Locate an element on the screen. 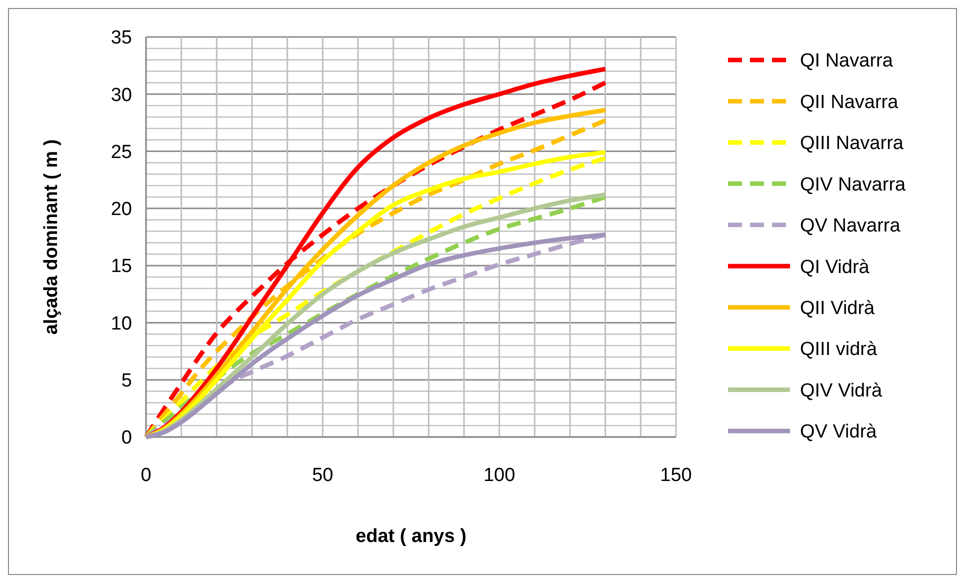  y-tick-label: 15 is located at coordinates (121, 267).